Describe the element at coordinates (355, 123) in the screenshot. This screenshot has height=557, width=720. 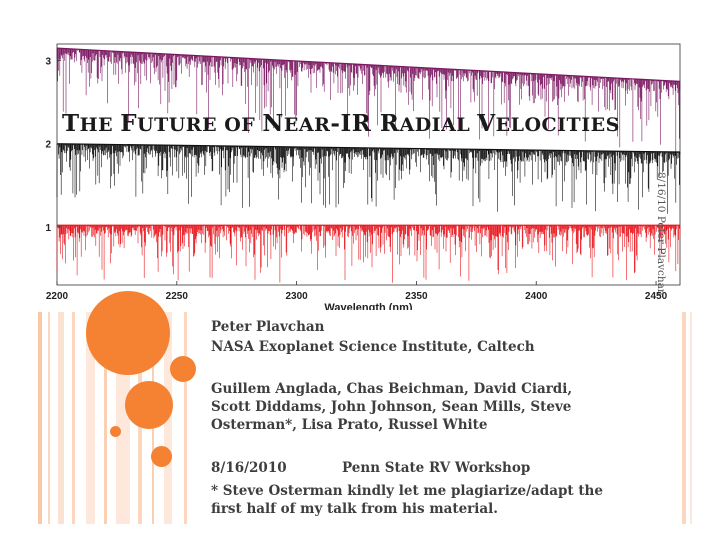
I see `title-fragment: -IR` at that location.